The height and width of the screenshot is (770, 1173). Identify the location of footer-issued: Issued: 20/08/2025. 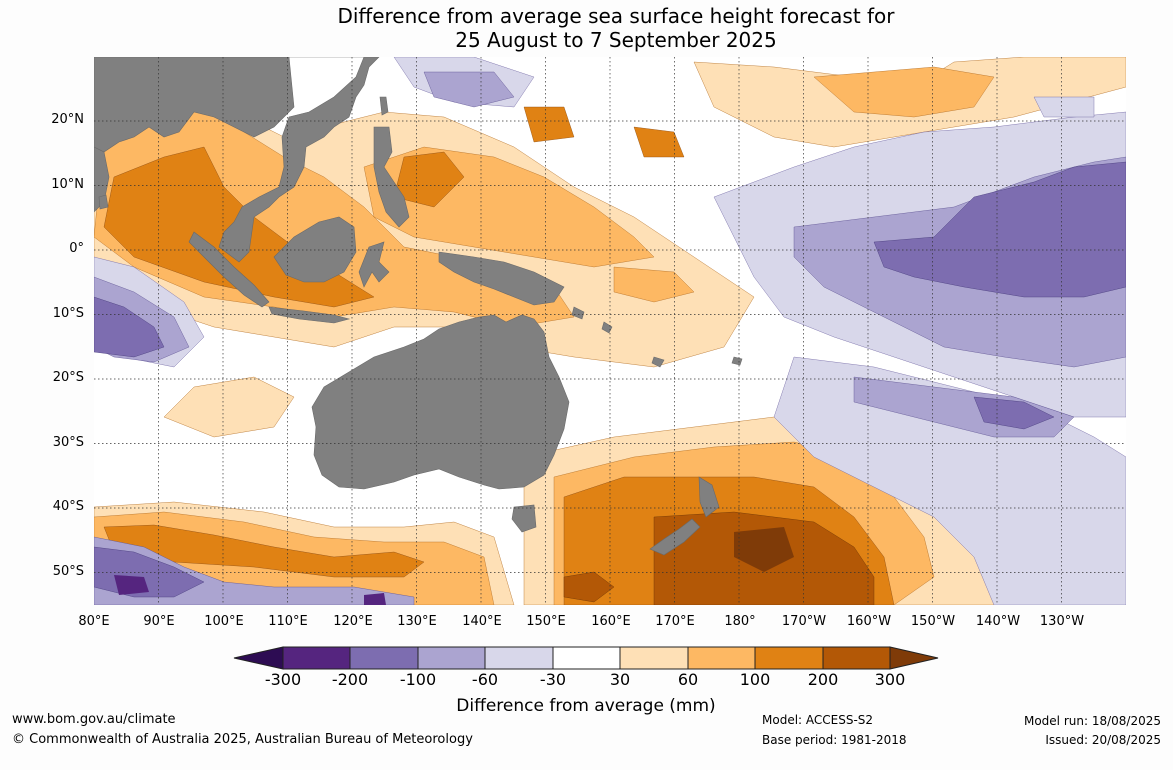
(1103, 740).